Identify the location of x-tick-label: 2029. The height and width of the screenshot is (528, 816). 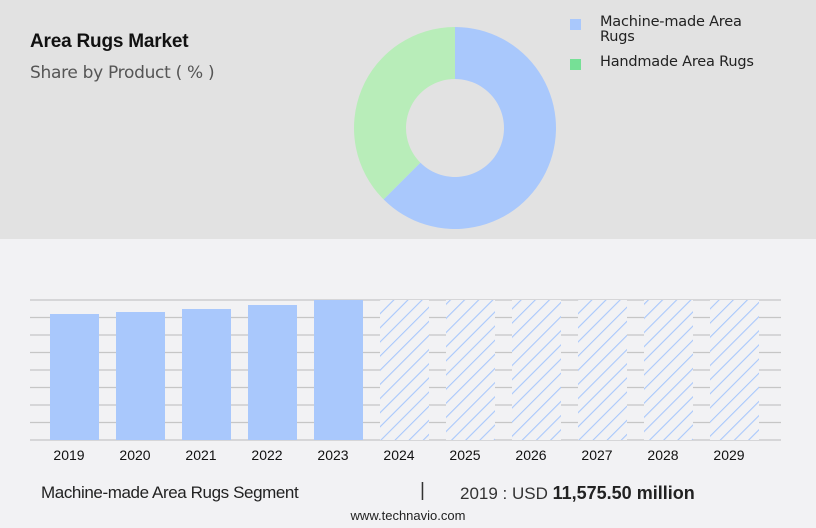
(728, 455).